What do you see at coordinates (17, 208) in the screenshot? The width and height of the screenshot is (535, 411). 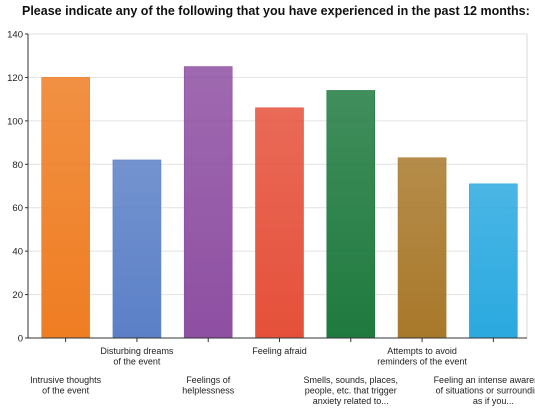 I see `y-tick-label: 60` at bounding box center [17, 208].